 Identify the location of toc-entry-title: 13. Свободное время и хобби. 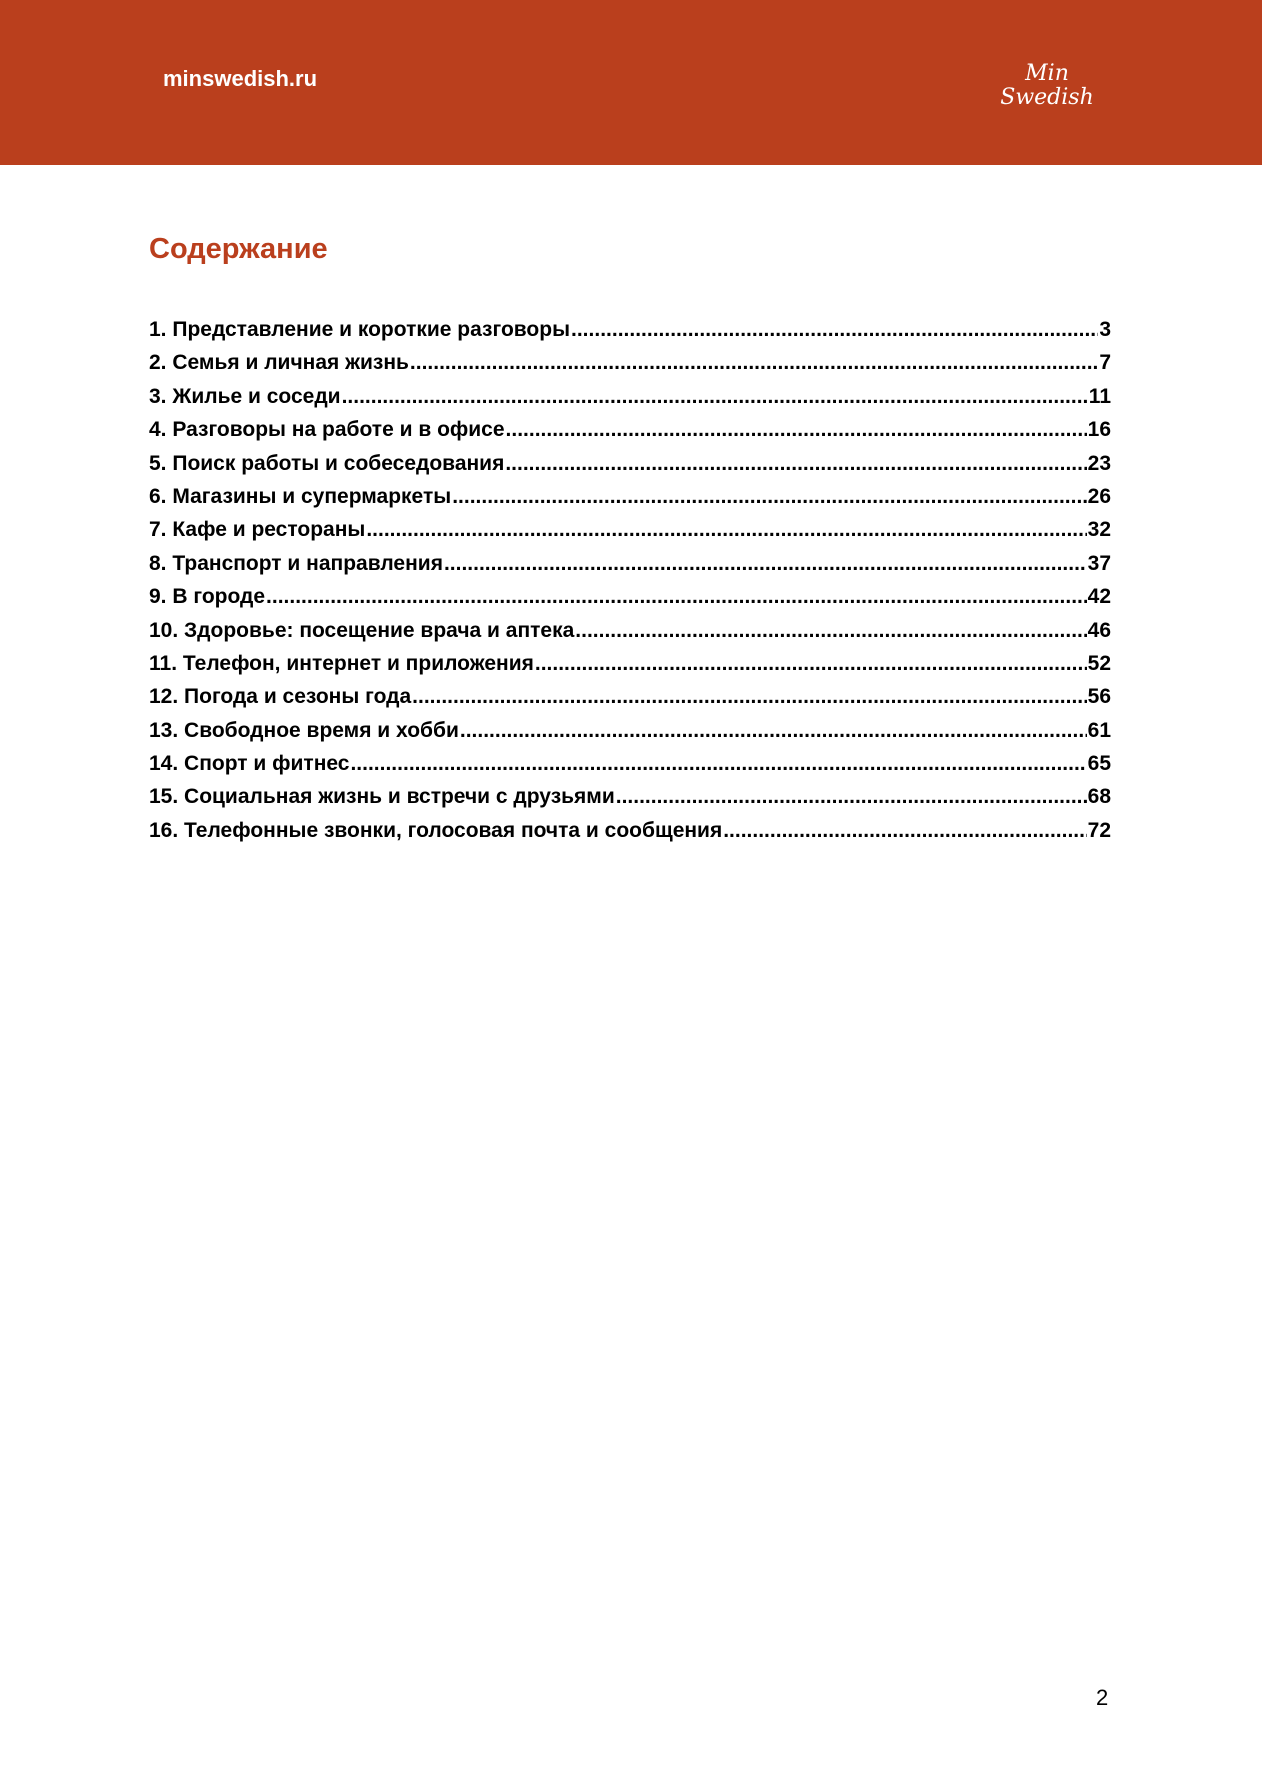
(304, 730).